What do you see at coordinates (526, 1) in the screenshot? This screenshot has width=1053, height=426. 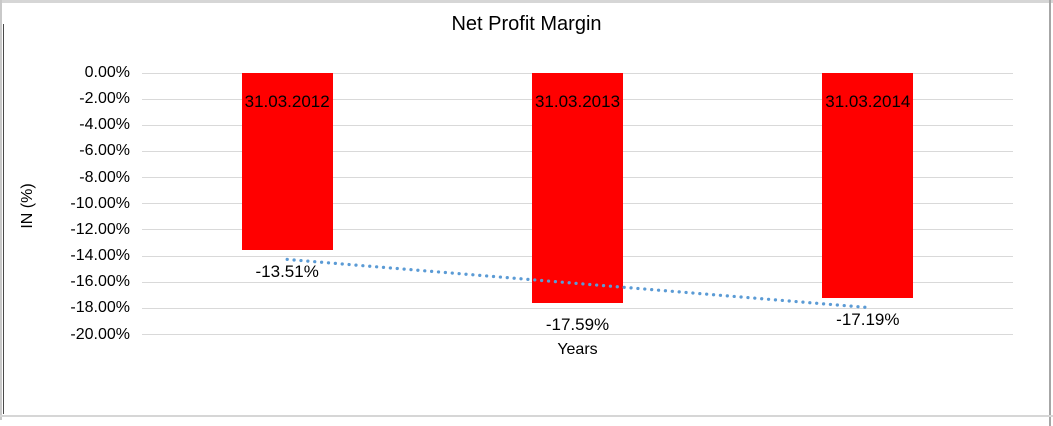 I see `window-border-top` at bounding box center [526, 1].